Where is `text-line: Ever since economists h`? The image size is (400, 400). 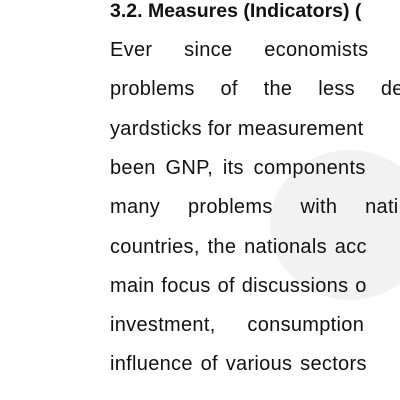 text-line: Ever since economists h is located at coordinates (255, 50).